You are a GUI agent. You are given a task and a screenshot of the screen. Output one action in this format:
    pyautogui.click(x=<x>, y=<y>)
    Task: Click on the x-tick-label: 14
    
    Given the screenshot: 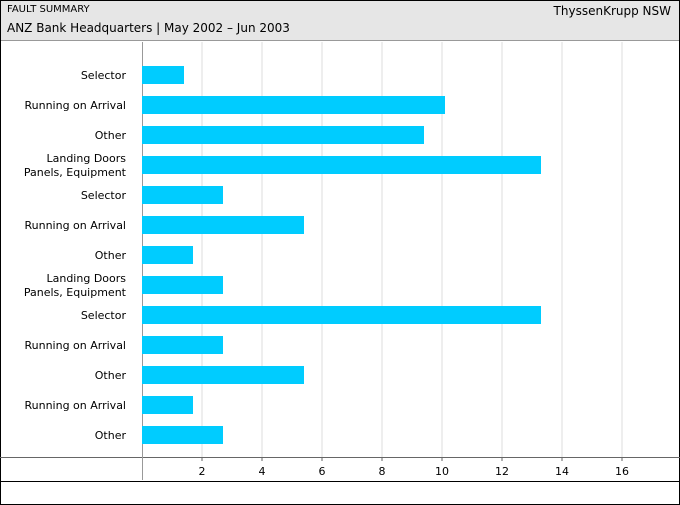 What is the action you would take?
    pyautogui.click(x=562, y=471)
    